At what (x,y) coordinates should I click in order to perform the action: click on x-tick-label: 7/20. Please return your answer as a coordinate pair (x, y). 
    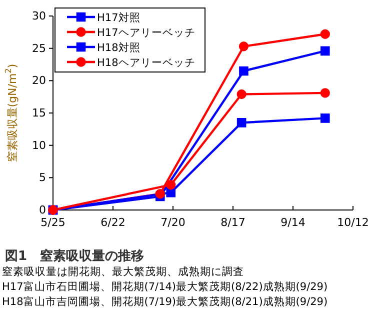
    Looking at the image, I should click on (173, 222).